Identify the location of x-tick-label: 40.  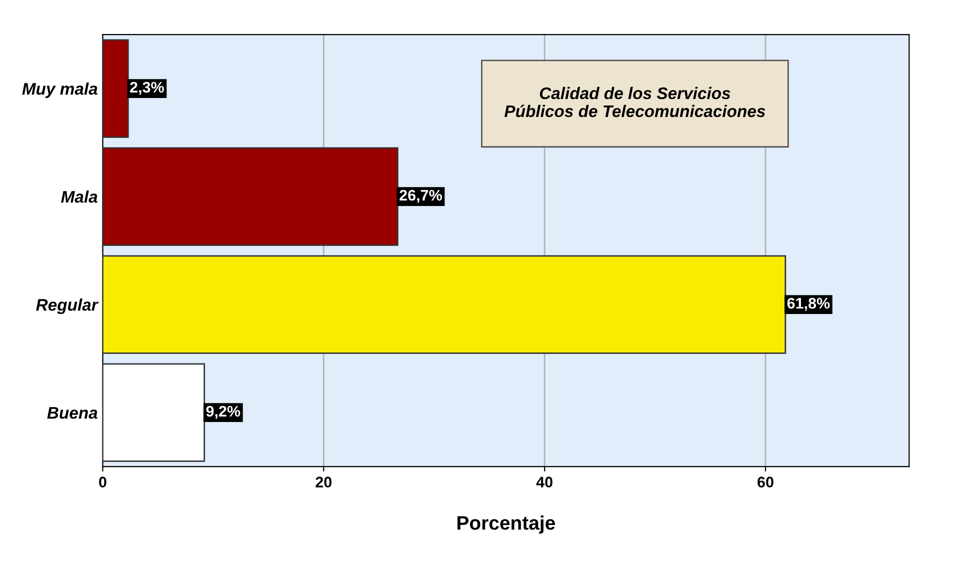
(544, 482).